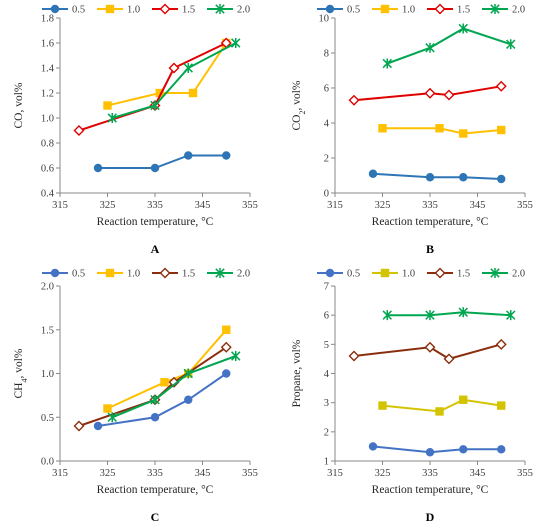 The height and width of the screenshot is (527, 550). Describe the element at coordinates (47, 287) in the screenshot. I see `y-tick-label: 2.0` at that location.